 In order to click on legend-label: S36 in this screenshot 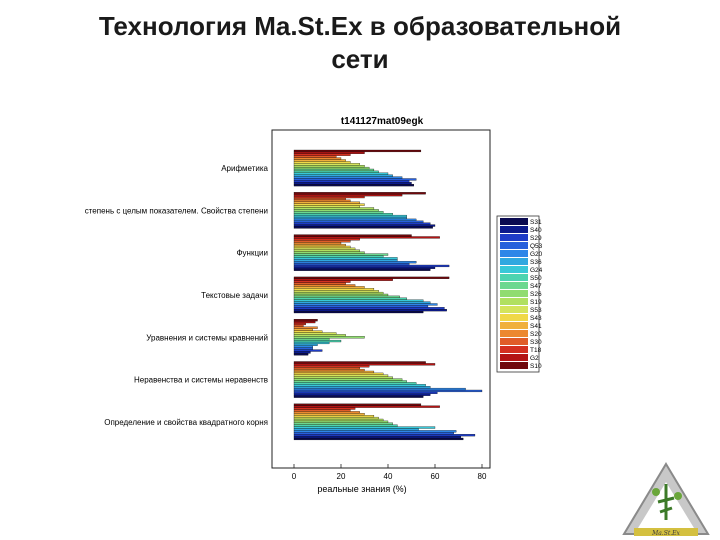, I will do `click(536, 262)`.